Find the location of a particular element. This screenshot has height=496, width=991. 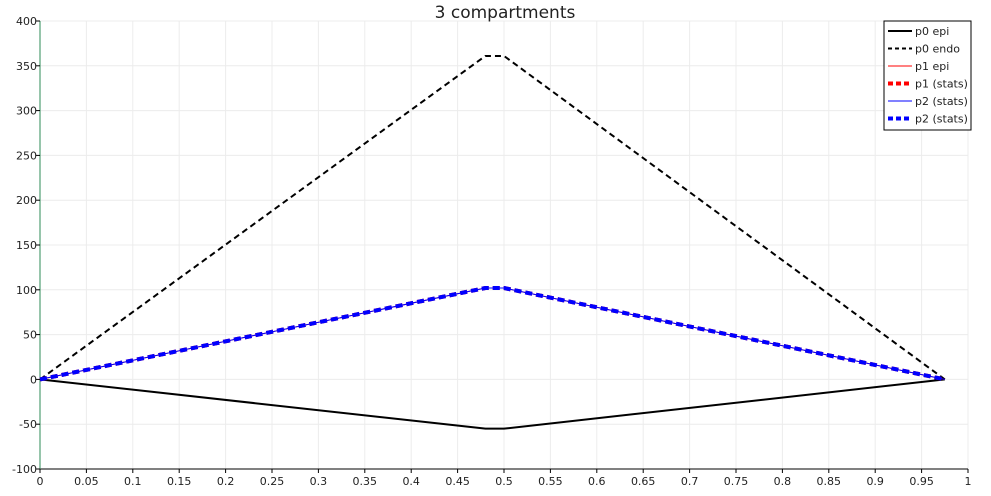

x-tick-label: 0.9 is located at coordinates (875, 481).